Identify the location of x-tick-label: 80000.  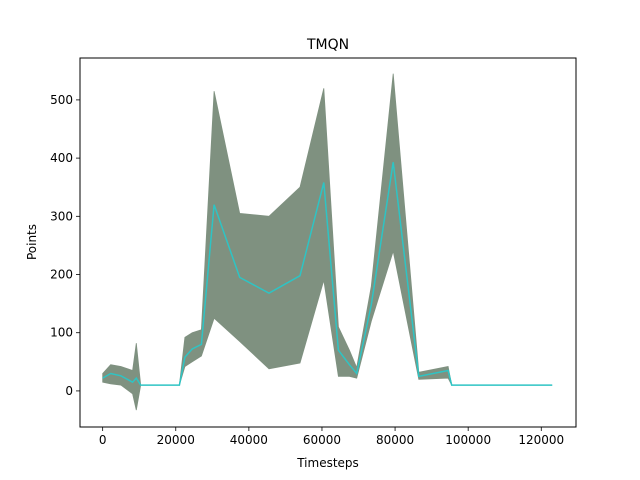
(395, 440).